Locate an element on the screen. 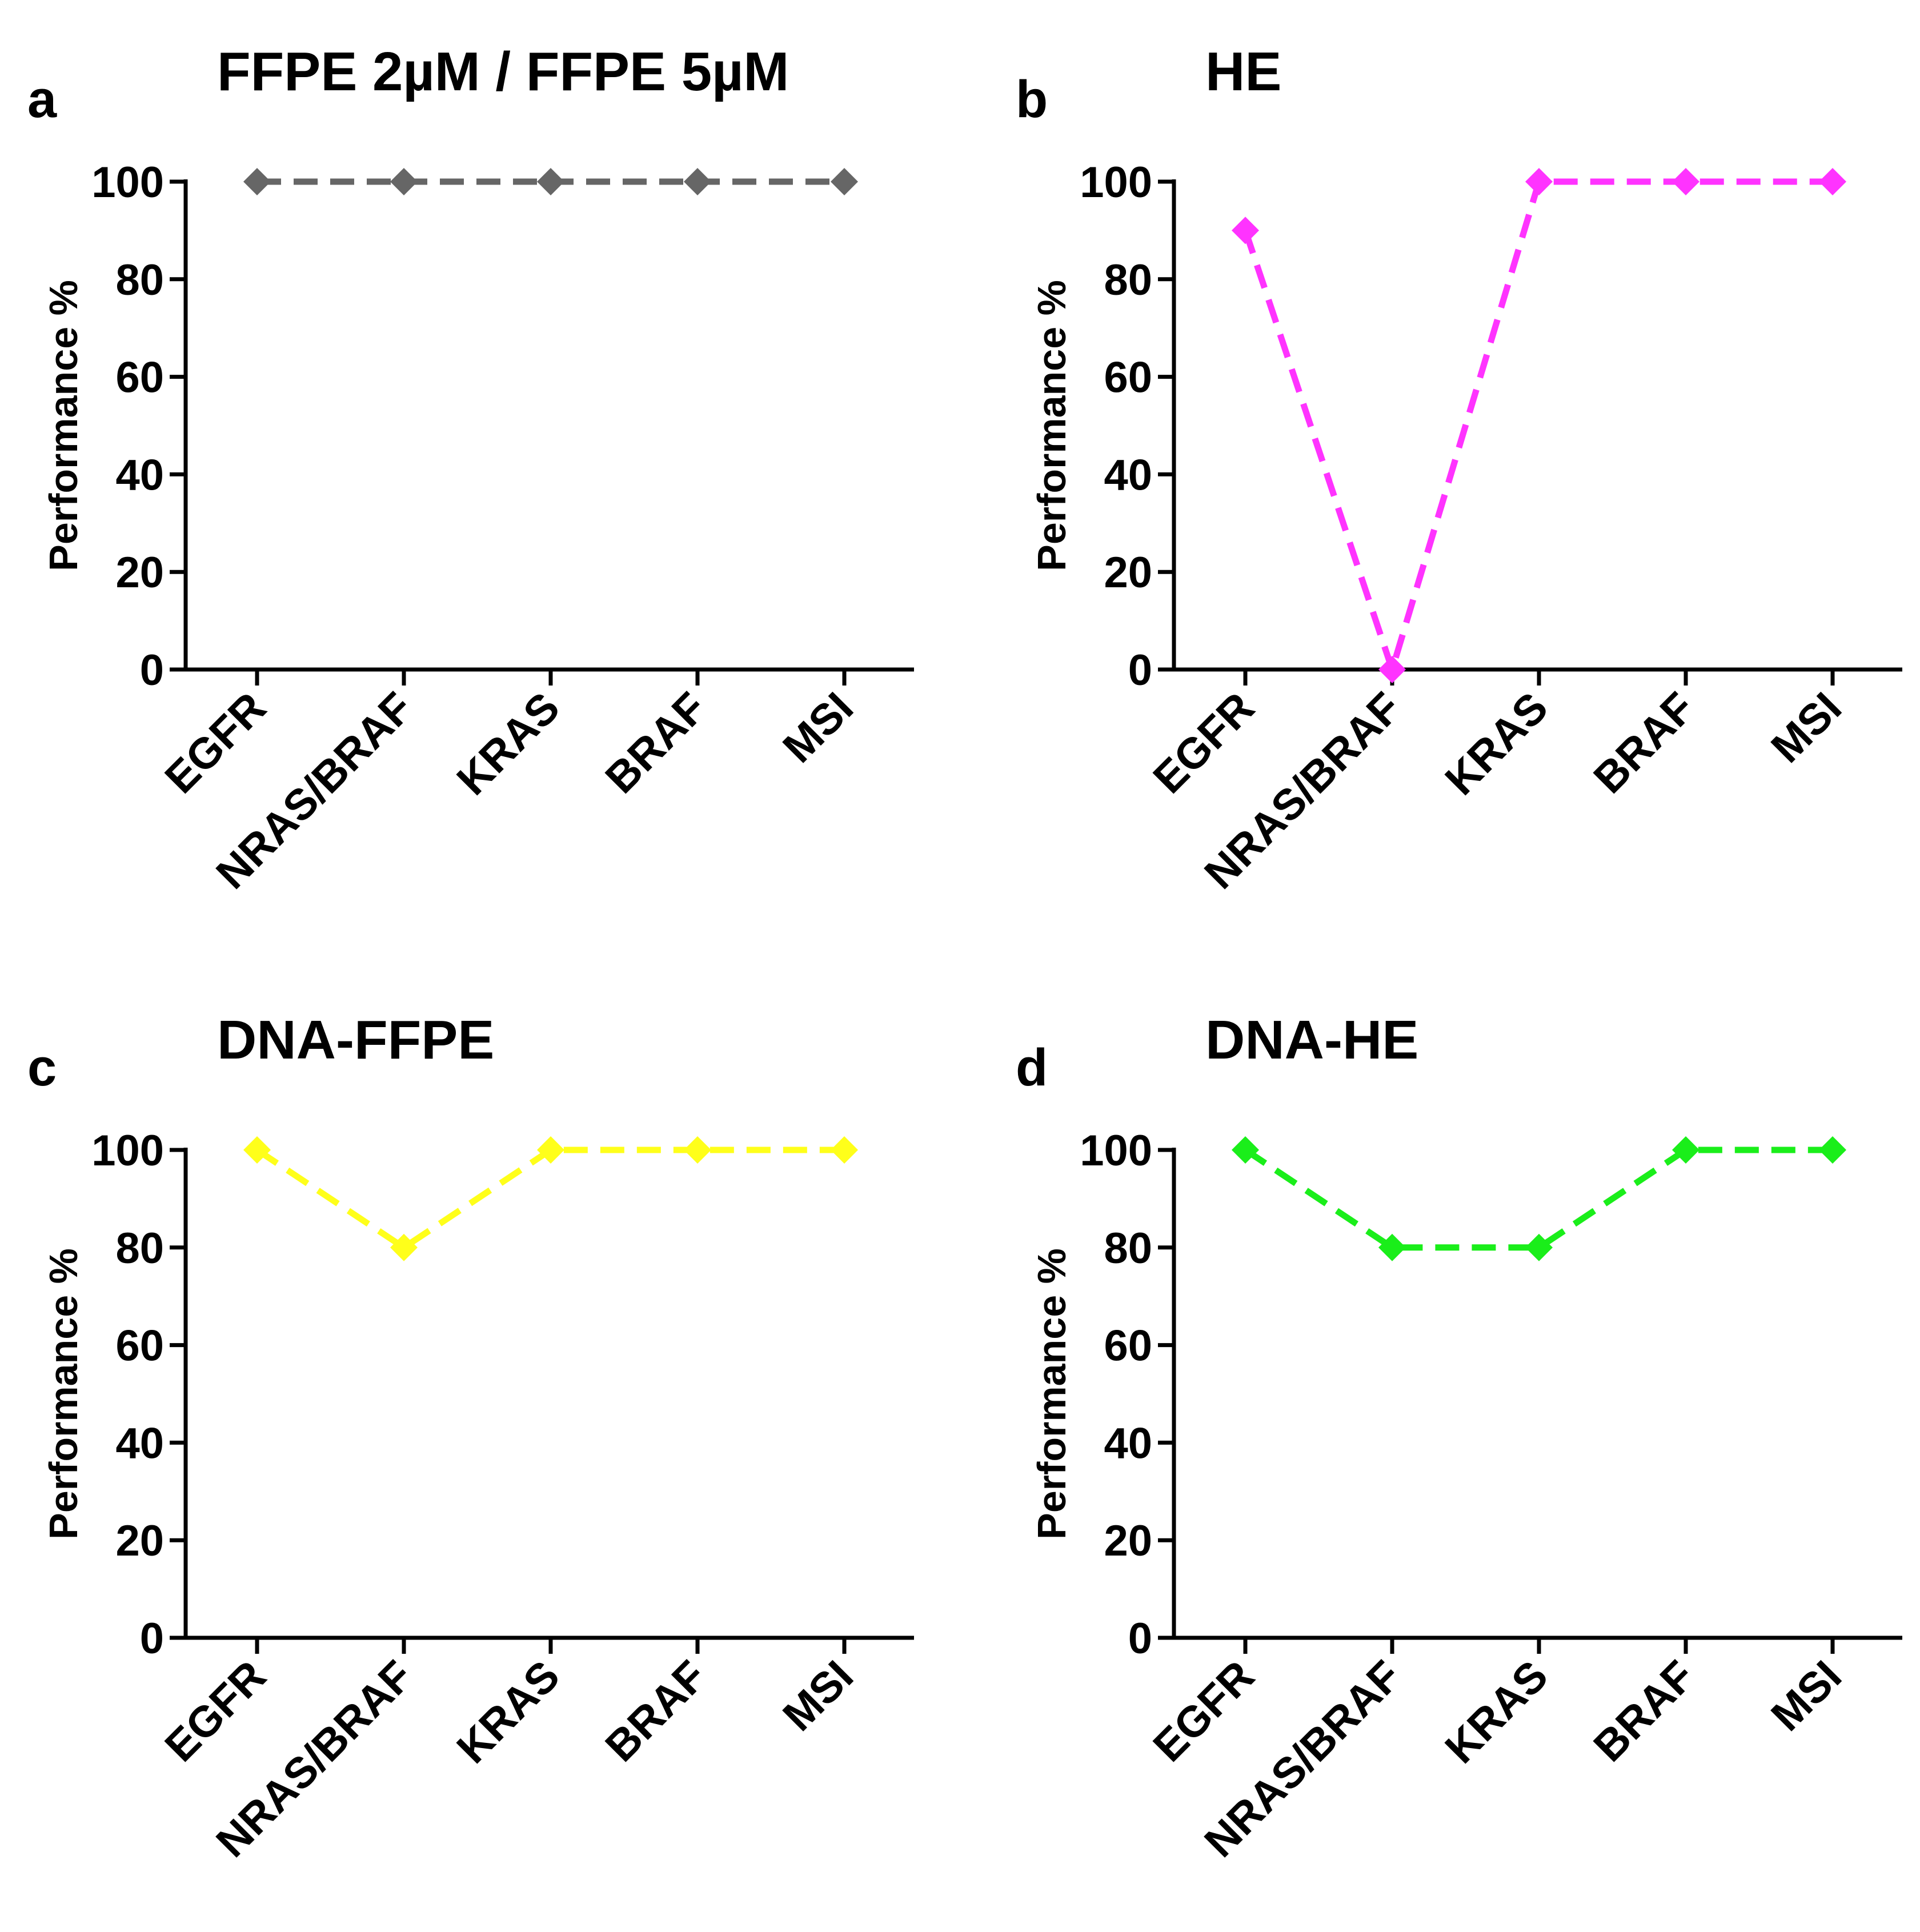 The width and height of the screenshot is (1920, 1932). chart-title: HE is located at coordinates (1243, 71).